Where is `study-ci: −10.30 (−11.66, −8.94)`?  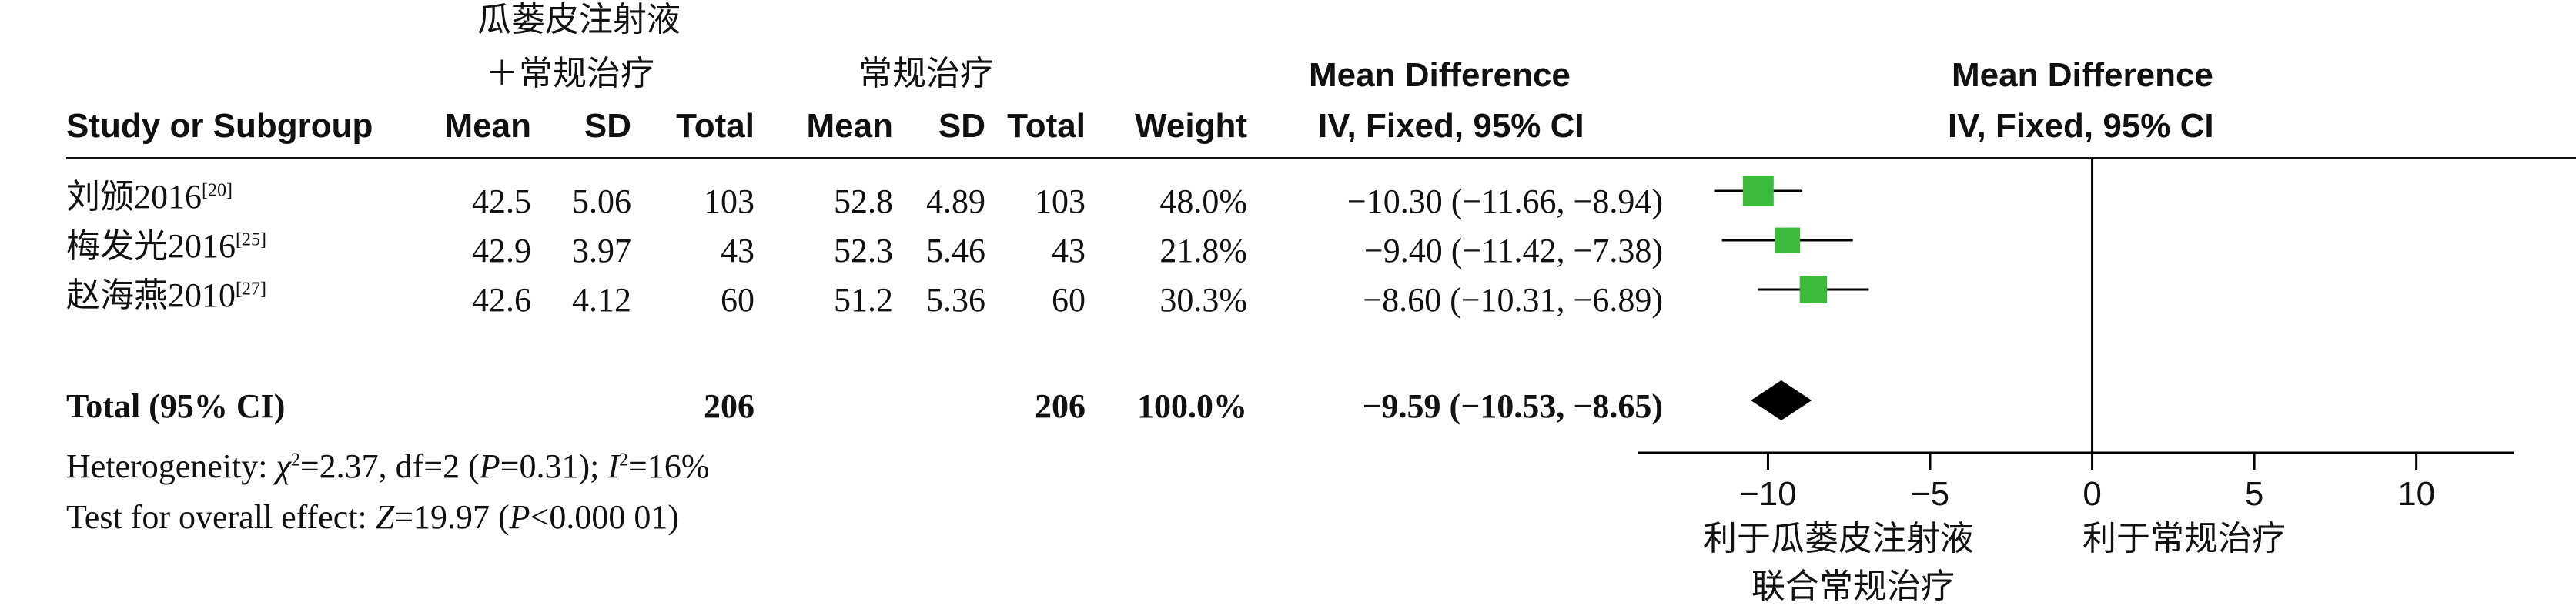
study-ci: −10.30 (−11.66, −8.94) is located at coordinates (1505, 201).